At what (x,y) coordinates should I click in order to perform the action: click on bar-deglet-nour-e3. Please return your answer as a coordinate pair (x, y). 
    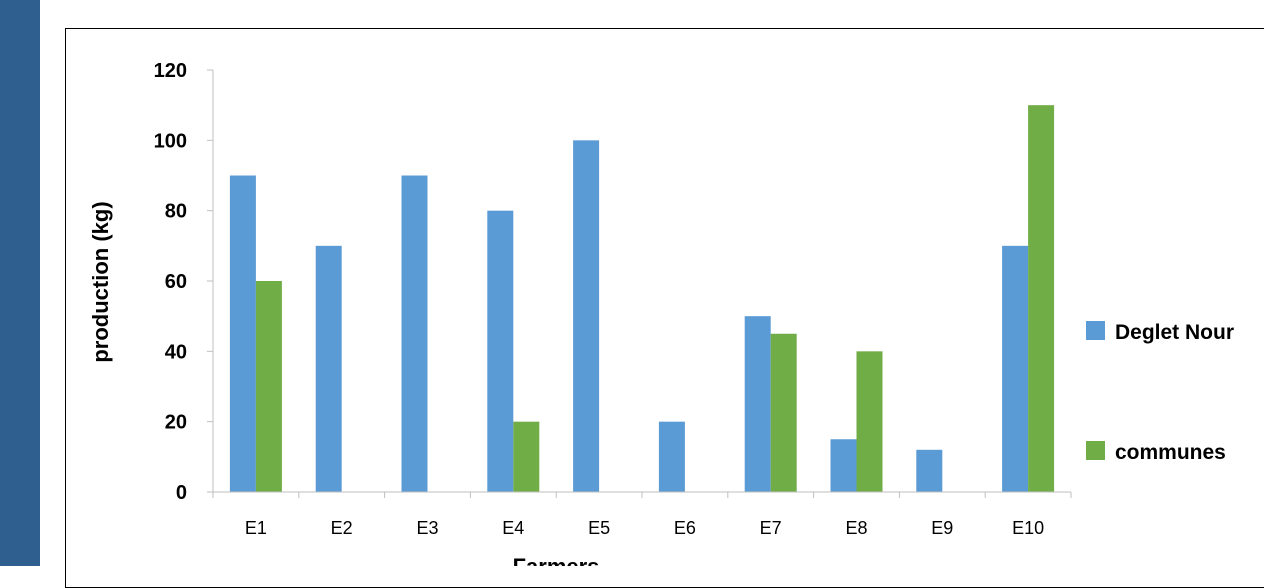
    Looking at the image, I should click on (414, 333).